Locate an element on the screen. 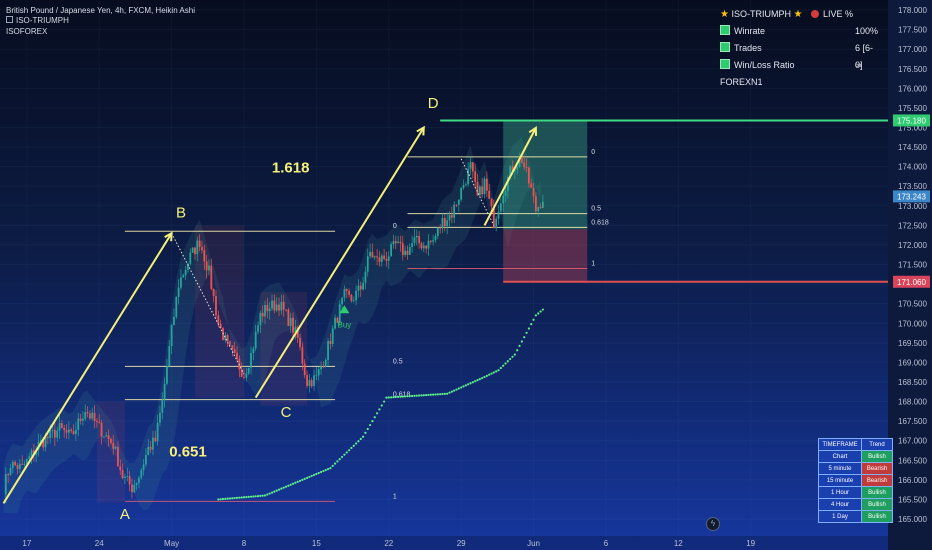 The width and height of the screenshot is (932, 550). table-row: 1 Hour Bullish is located at coordinates (855, 492).